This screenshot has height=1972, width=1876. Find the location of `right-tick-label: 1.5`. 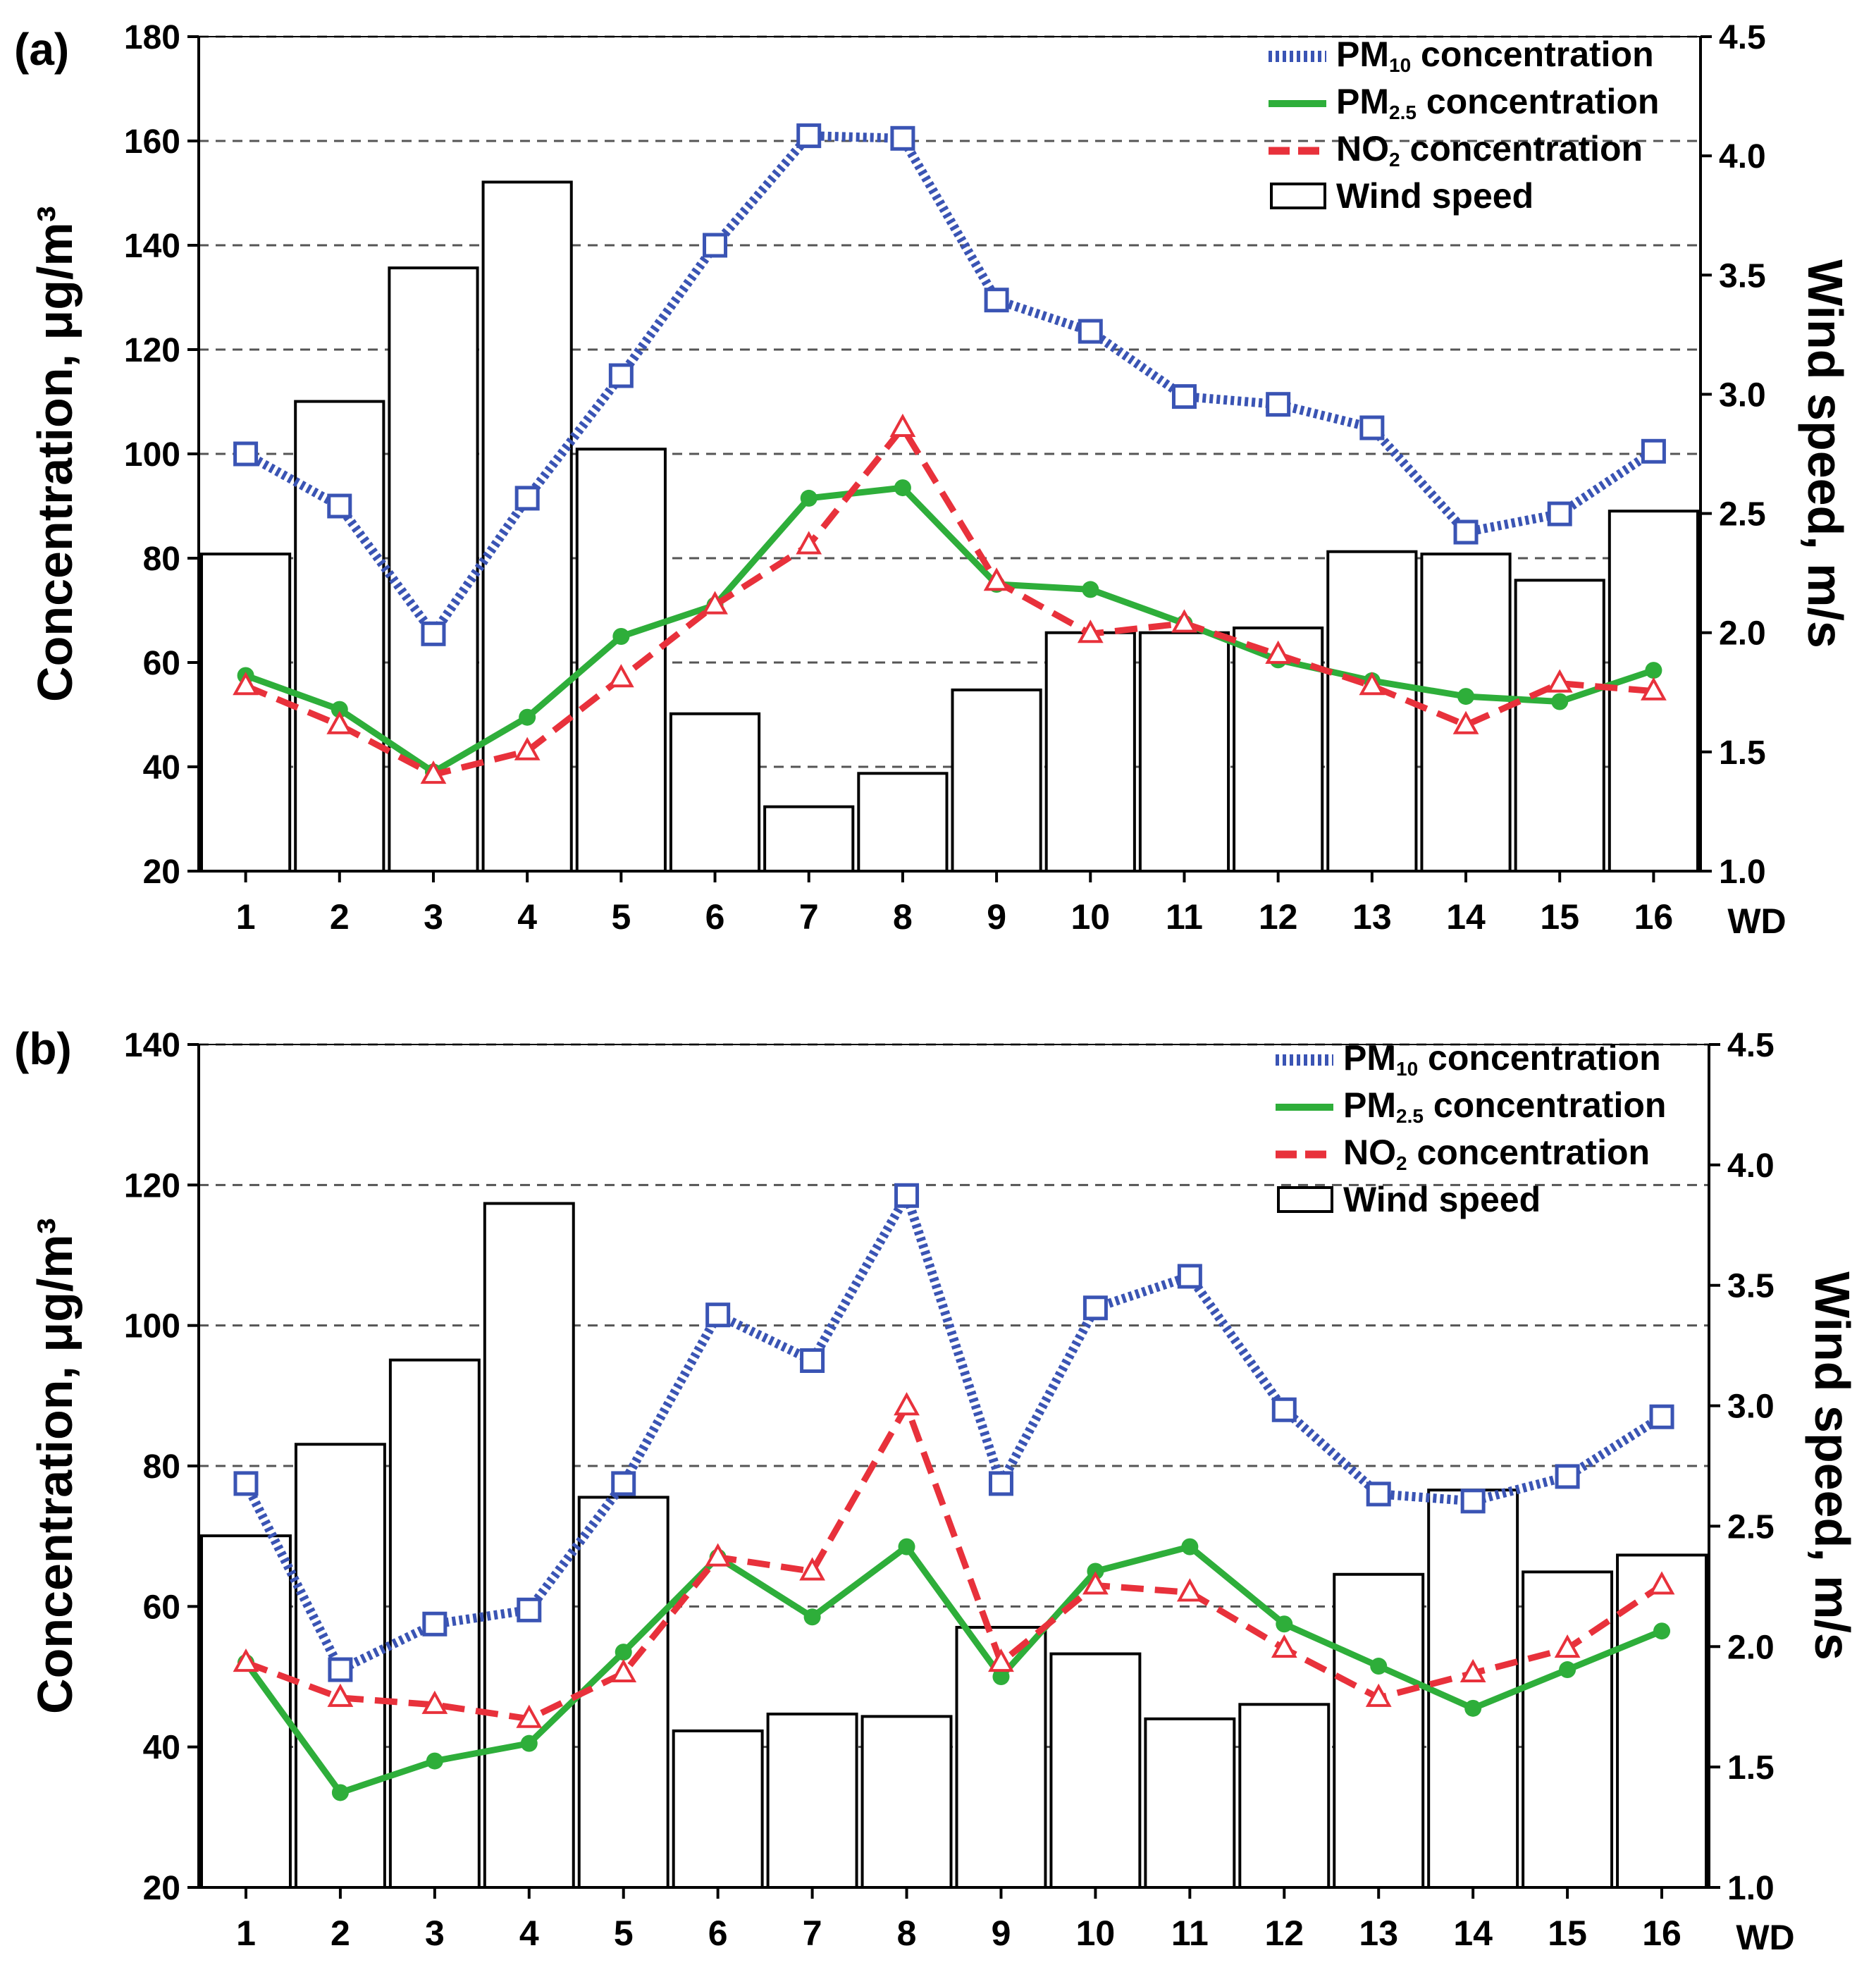

right-tick-label: 1.5 is located at coordinates (1742, 753).